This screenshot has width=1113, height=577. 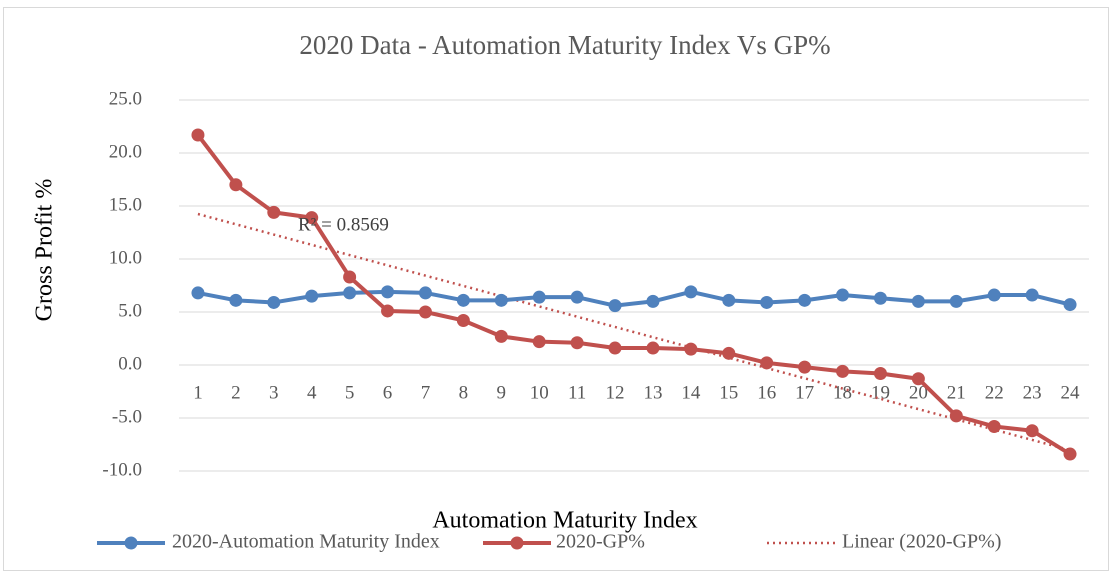 What do you see at coordinates (880, 392) in the screenshot?
I see `x-tick-label: 19` at bounding box center [880, 392].